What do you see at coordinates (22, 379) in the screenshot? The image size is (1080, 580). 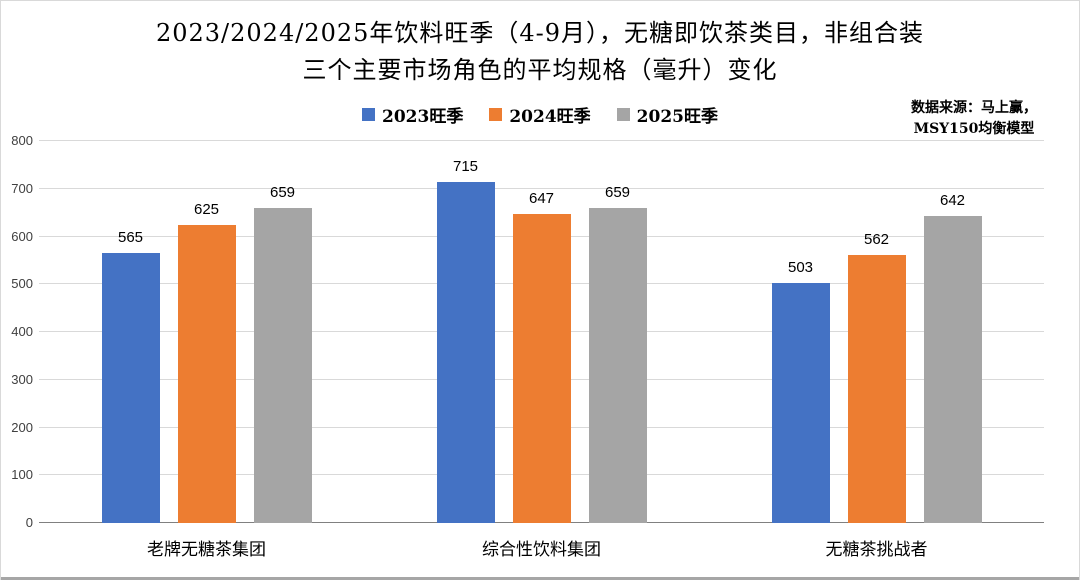 I see `y-tick-label: 300` at bounding box center [22, 379].